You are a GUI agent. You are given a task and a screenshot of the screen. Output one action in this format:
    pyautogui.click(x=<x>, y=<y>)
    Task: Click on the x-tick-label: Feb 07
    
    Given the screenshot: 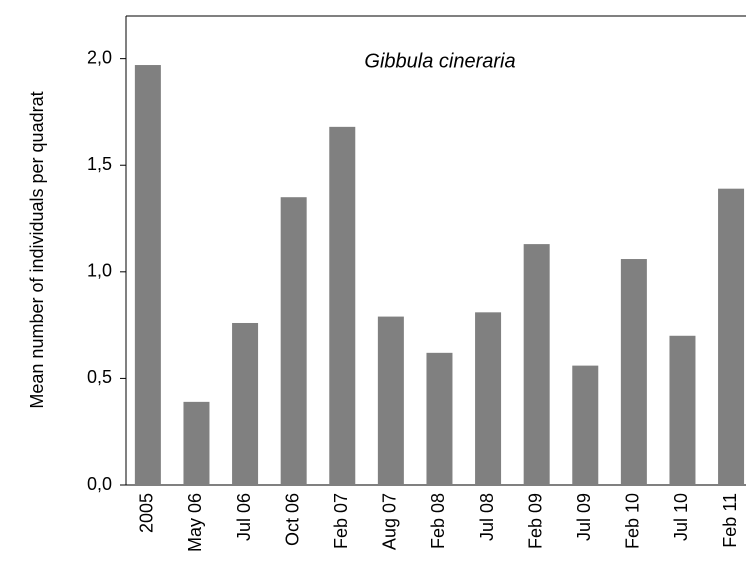 What is the action you would take?
    pyautogui.click(x=341, y=521)
    